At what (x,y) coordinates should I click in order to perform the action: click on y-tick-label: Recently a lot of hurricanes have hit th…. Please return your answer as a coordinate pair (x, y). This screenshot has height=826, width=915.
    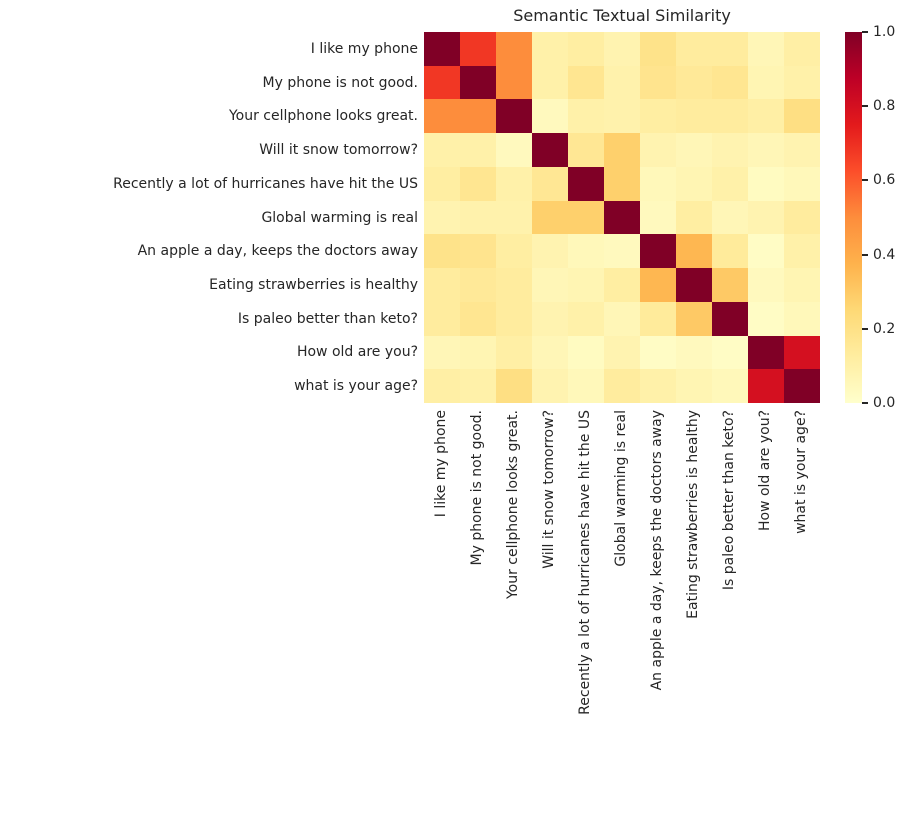
    Looking at the image, I should click on (265, 183).